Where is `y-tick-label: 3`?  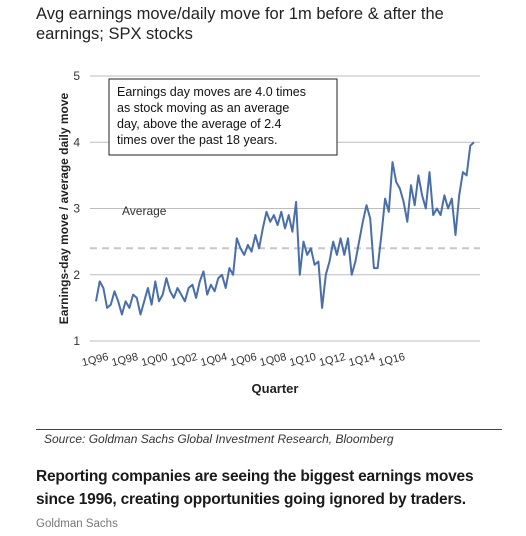
y-tick-label: 3 is located at coordinates (76, 209).